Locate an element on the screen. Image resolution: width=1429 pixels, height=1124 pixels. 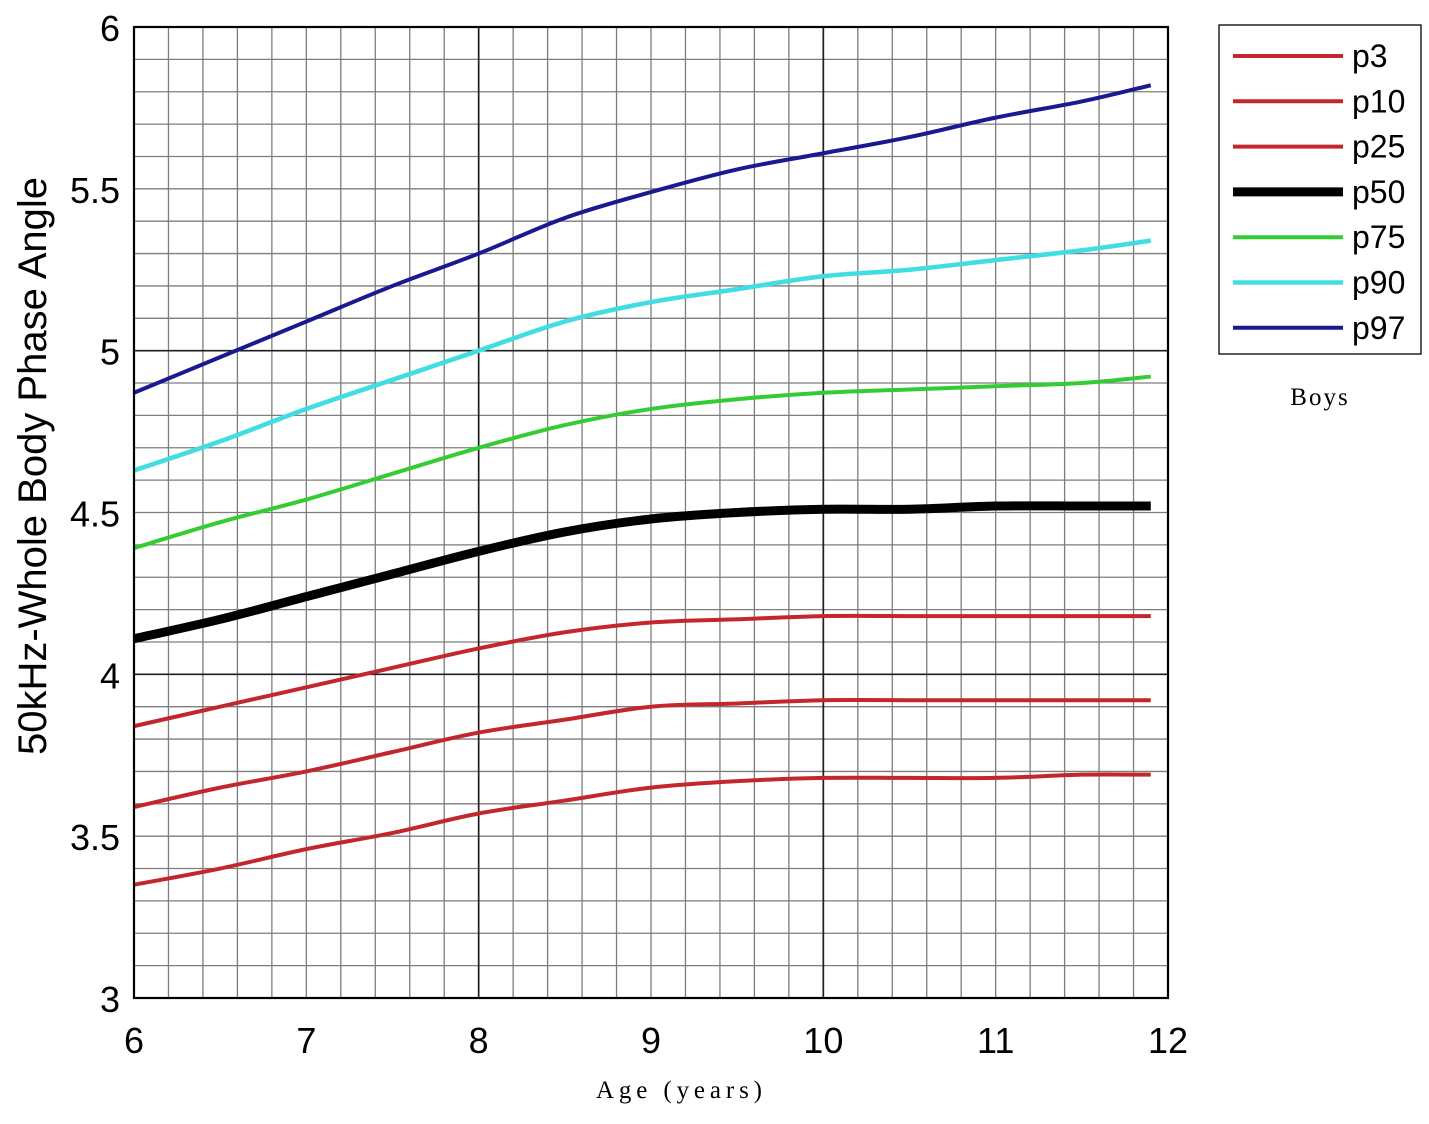
legend-label-p25: p25 is located at coordinates (1378, 147).